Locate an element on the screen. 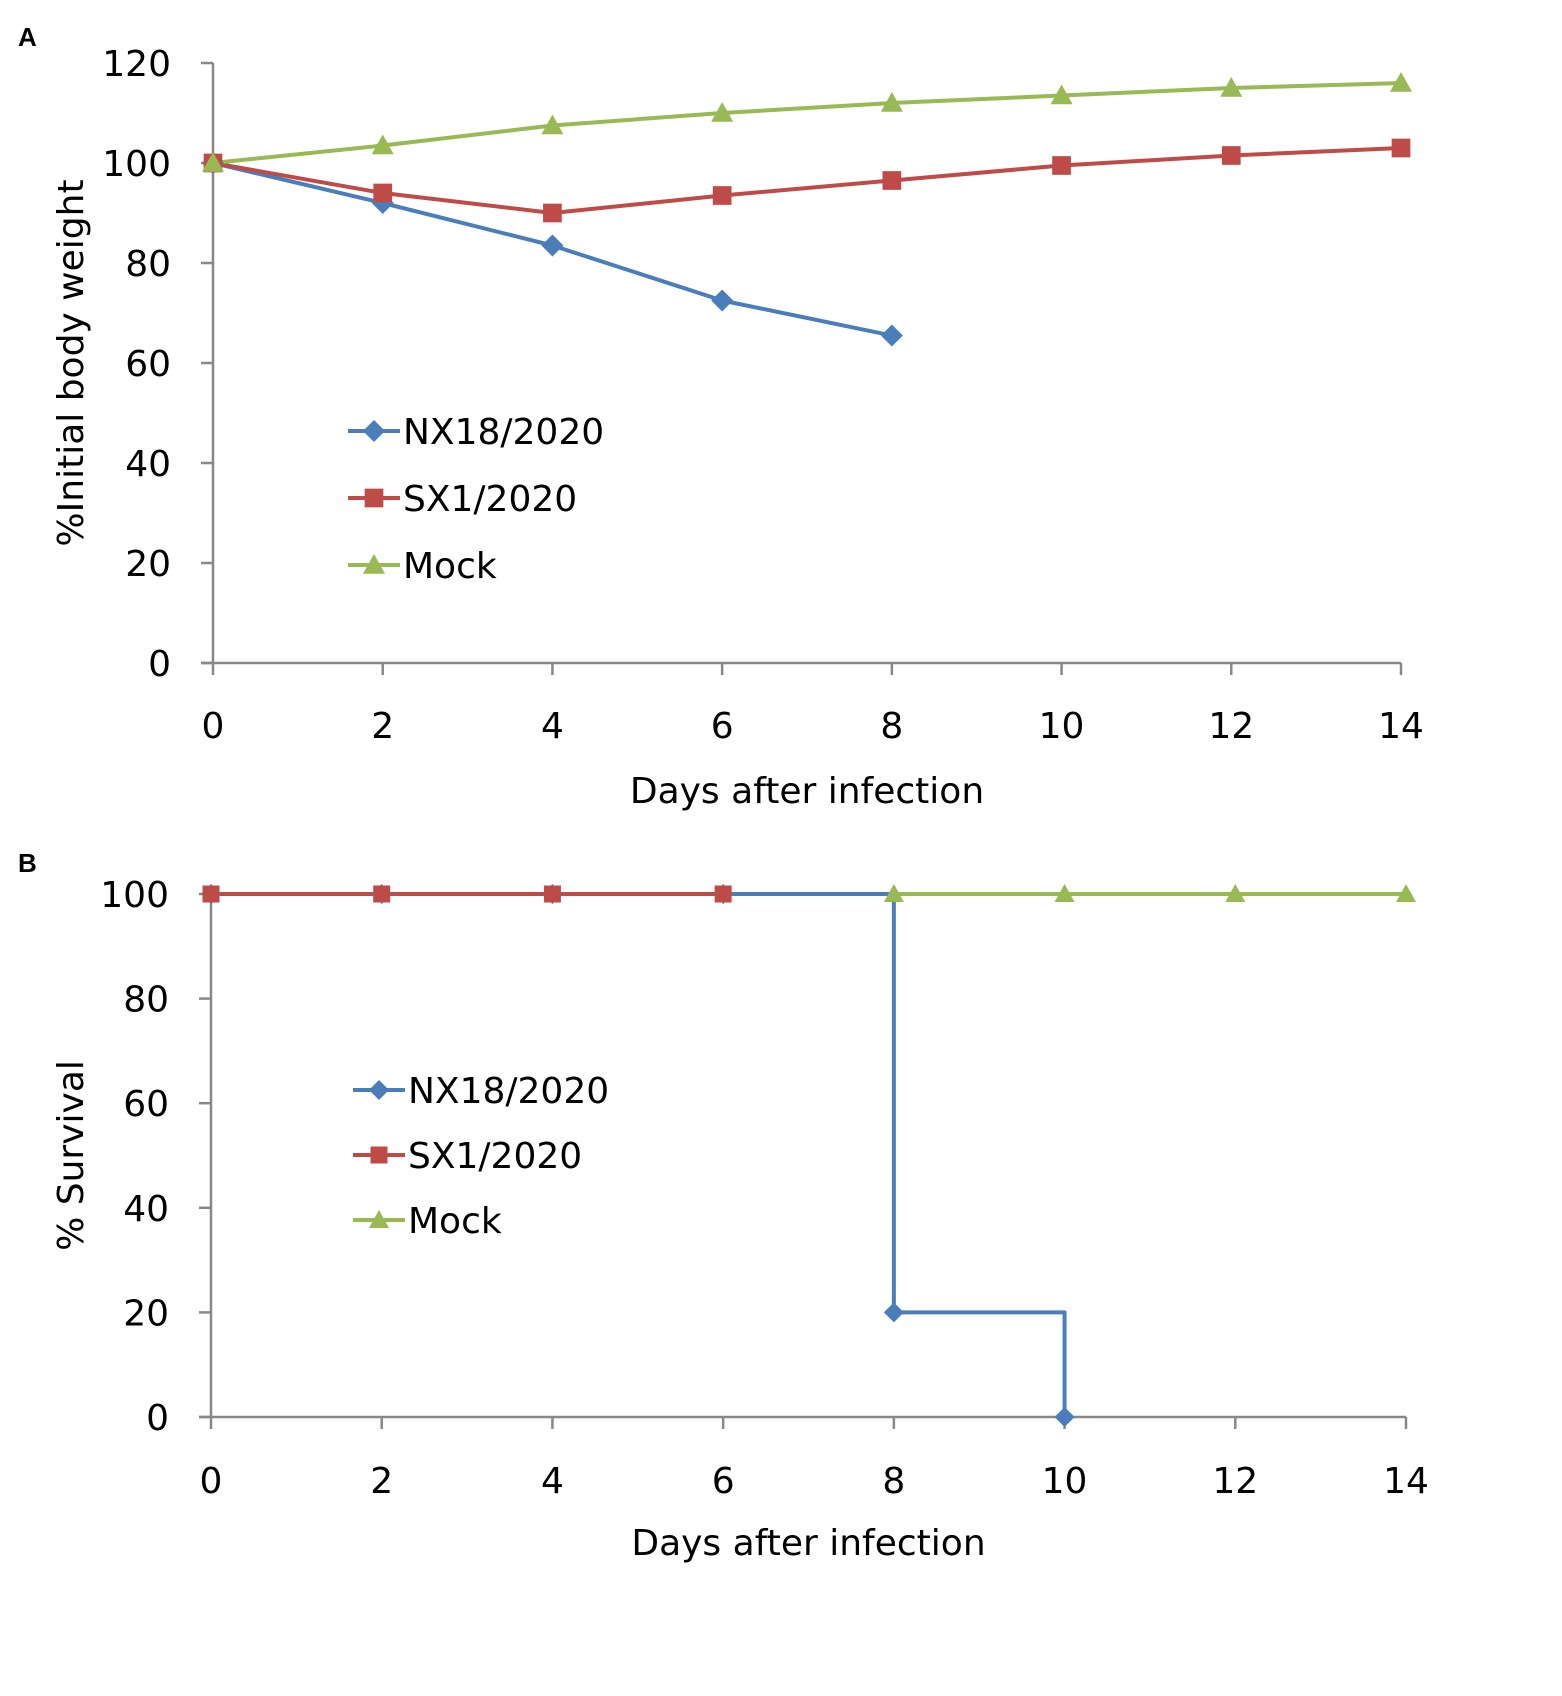 The height and width of the screenshot is (1696, 1562). y-axis-title: %Initial body weight is located at coordinates (71, 362).